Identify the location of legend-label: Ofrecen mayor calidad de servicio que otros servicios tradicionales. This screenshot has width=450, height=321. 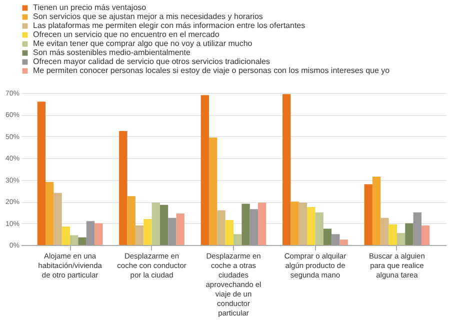
(151, 61).